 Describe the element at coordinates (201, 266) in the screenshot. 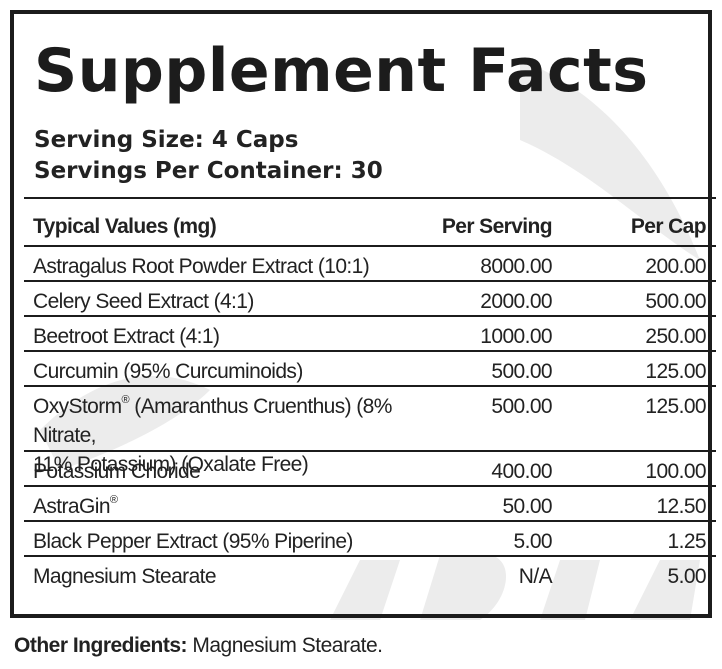

I see `ingredient-name: Astragalus Root Powder Extract (10:1)` at that location.